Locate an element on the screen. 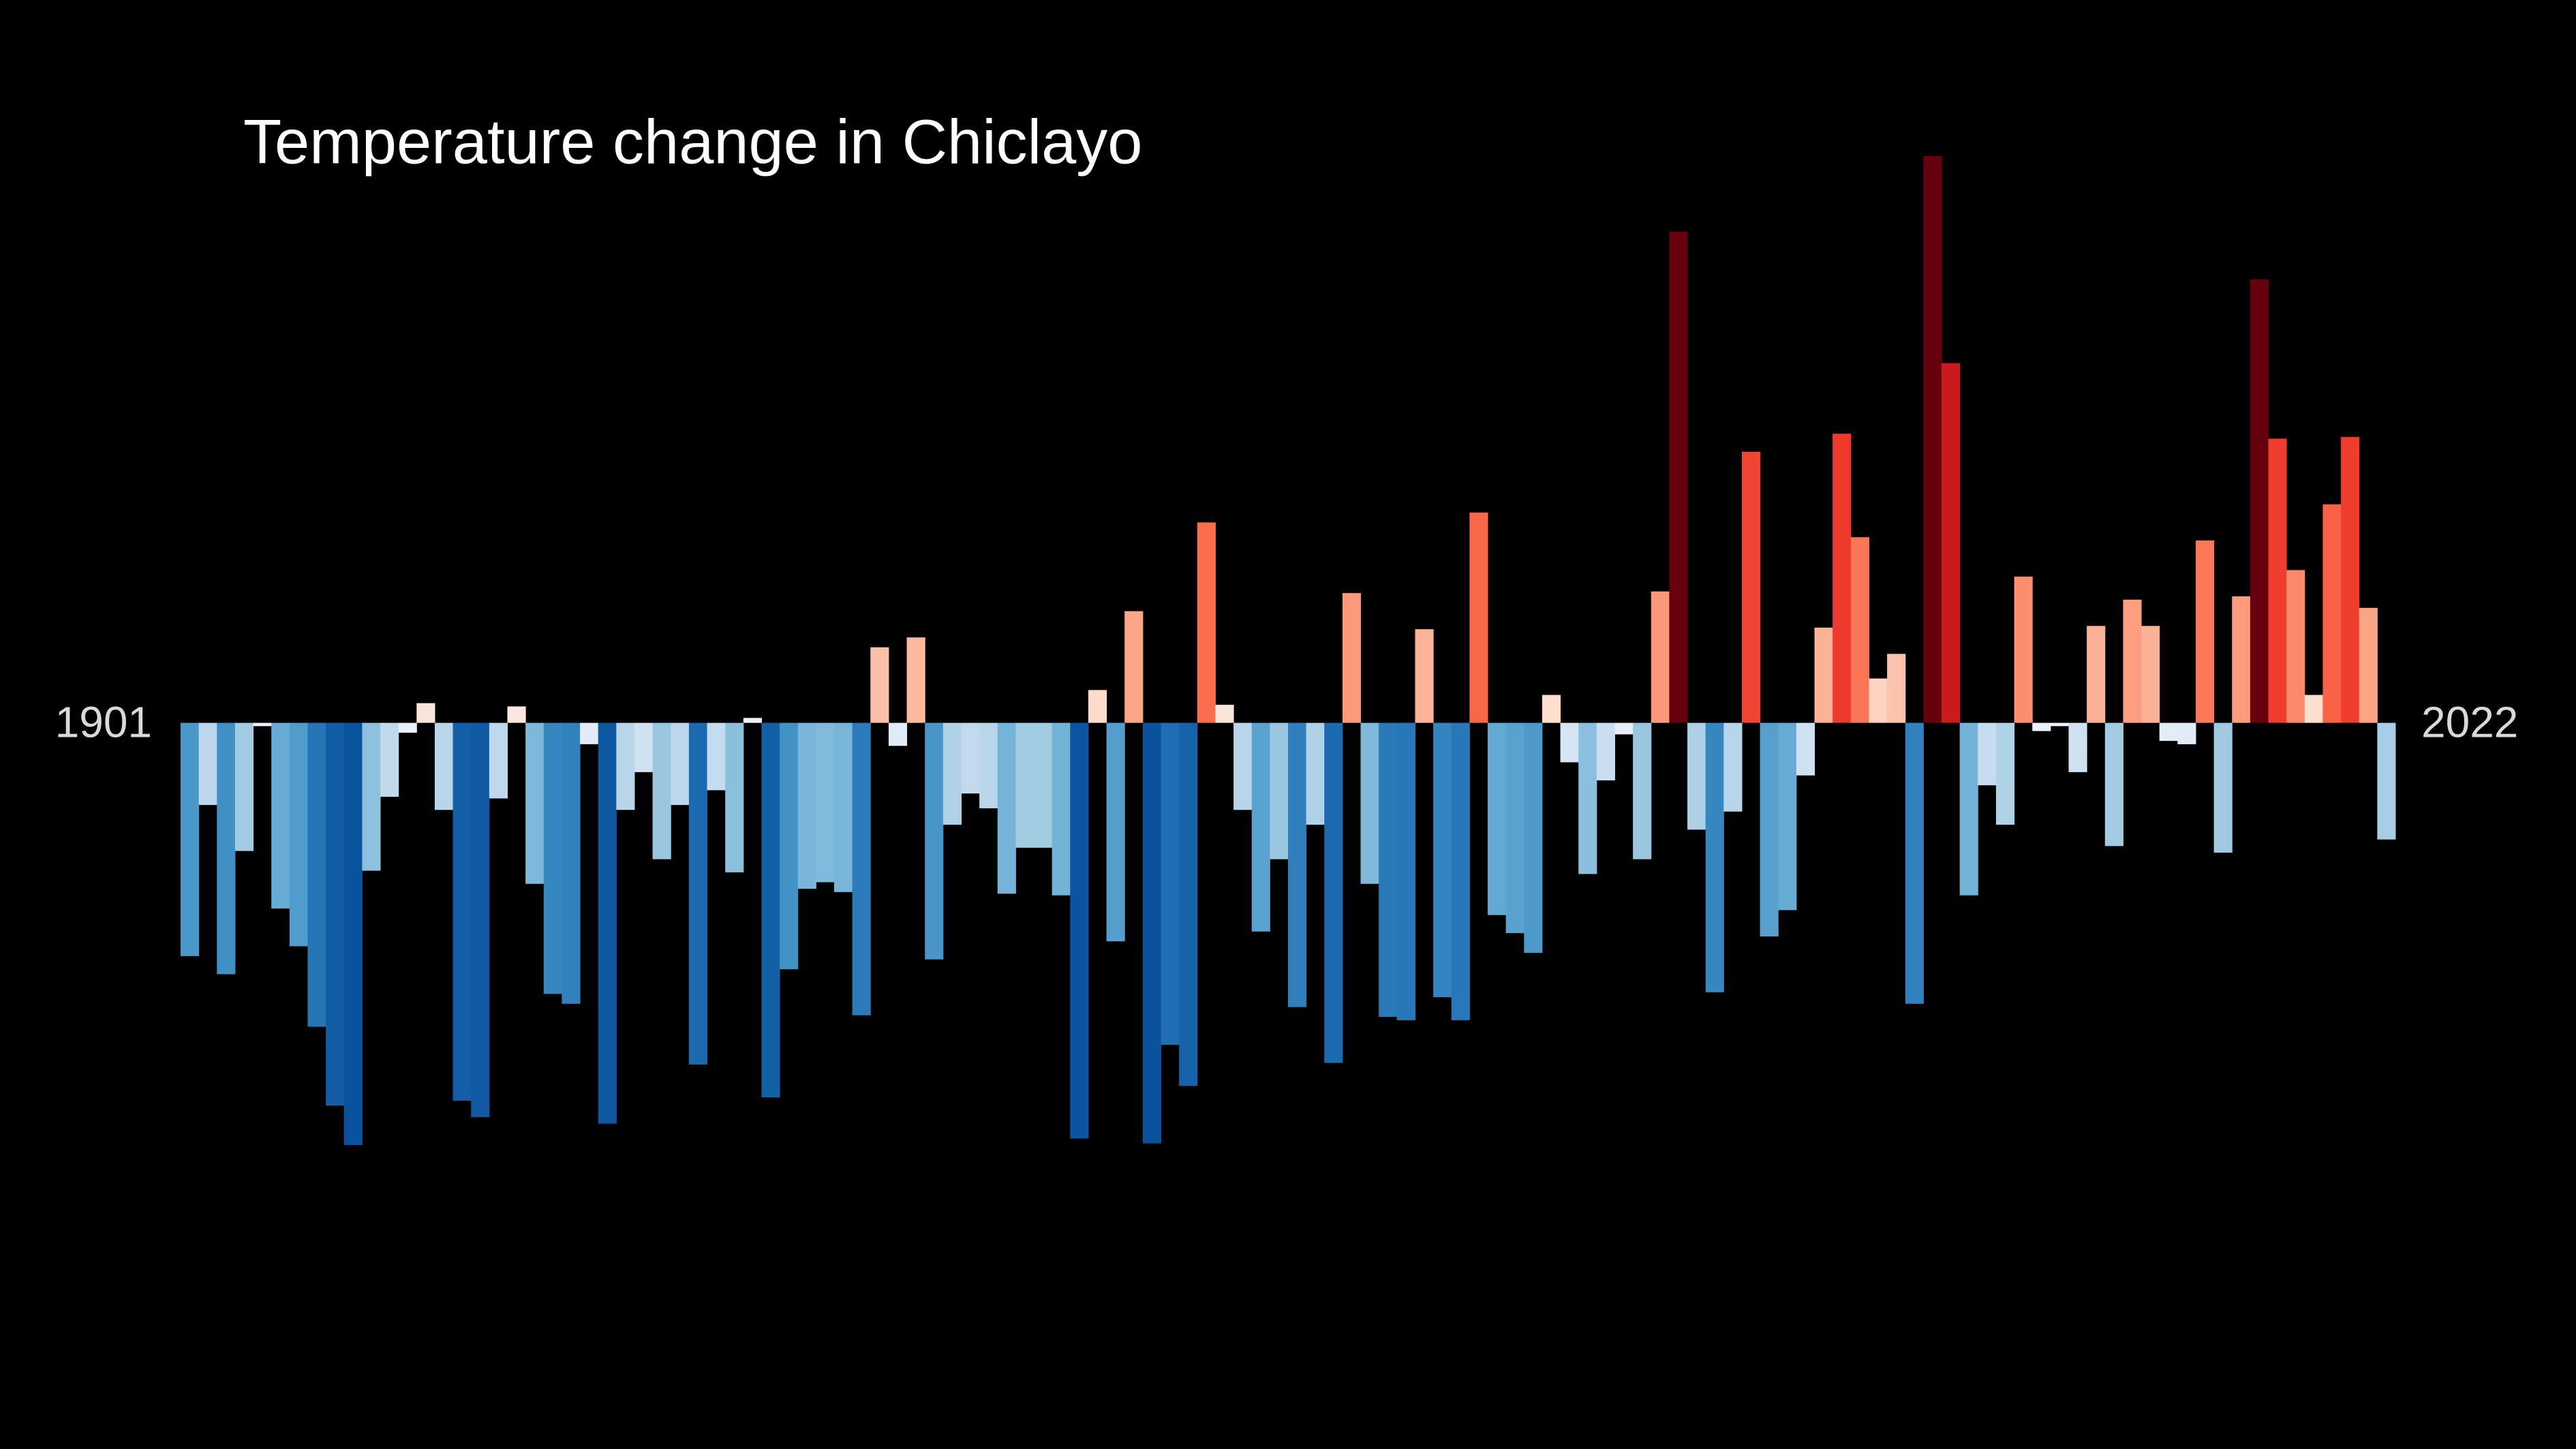 This screenshot has height=1449, width=2576. x-tick-label: 1901 is located at coordinates (103, 722).